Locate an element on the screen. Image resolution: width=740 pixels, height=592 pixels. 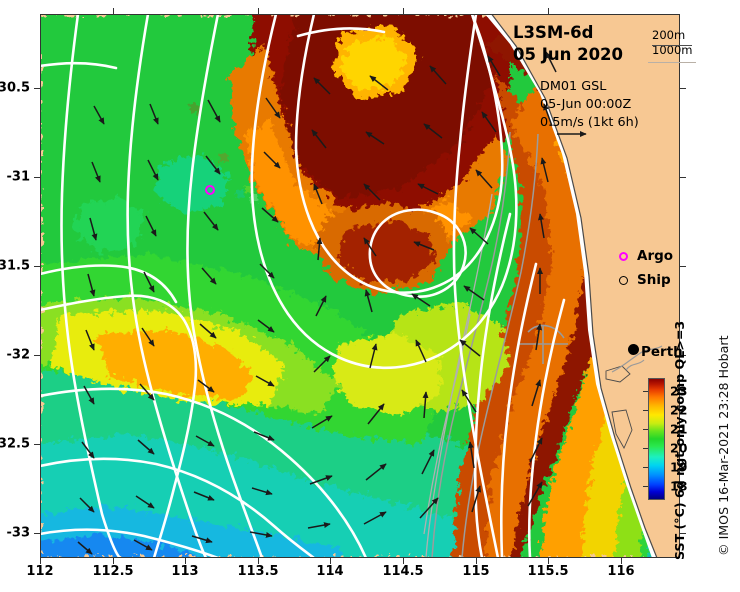
ship-marker-icon is located at coordinates (623, 280).